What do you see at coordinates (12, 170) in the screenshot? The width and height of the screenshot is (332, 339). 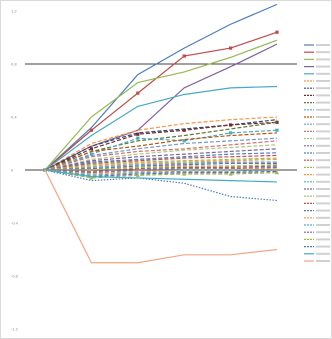 I see `y-tick-label: 0` at bounding box center [12, 170].